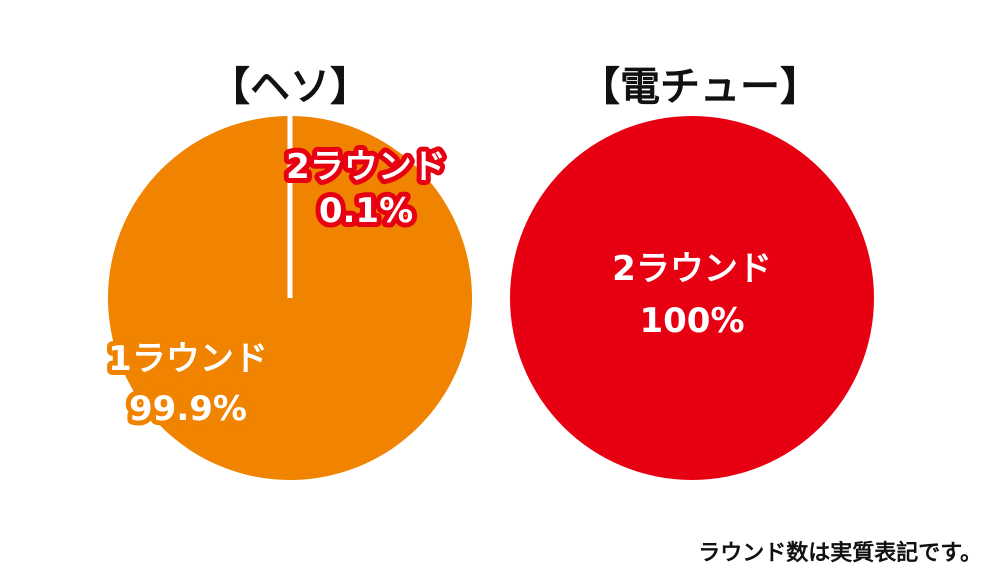  What do you see at coordinates (700, 87) in the screenshot?
I see `denchu-chart-title: 【電チュー】` at bounding box center [700, 87].